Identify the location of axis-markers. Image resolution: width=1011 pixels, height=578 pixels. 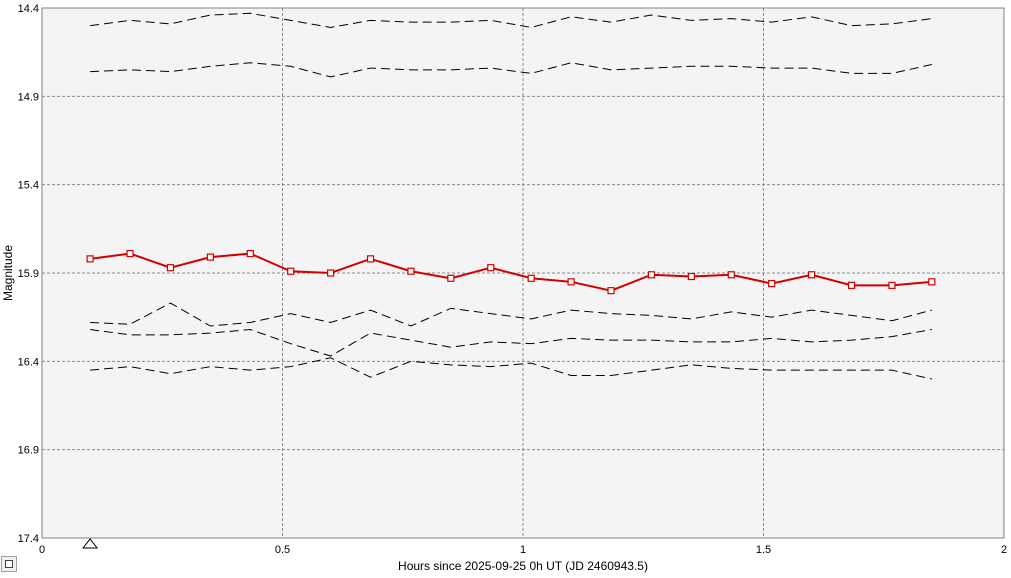
(90, 543).